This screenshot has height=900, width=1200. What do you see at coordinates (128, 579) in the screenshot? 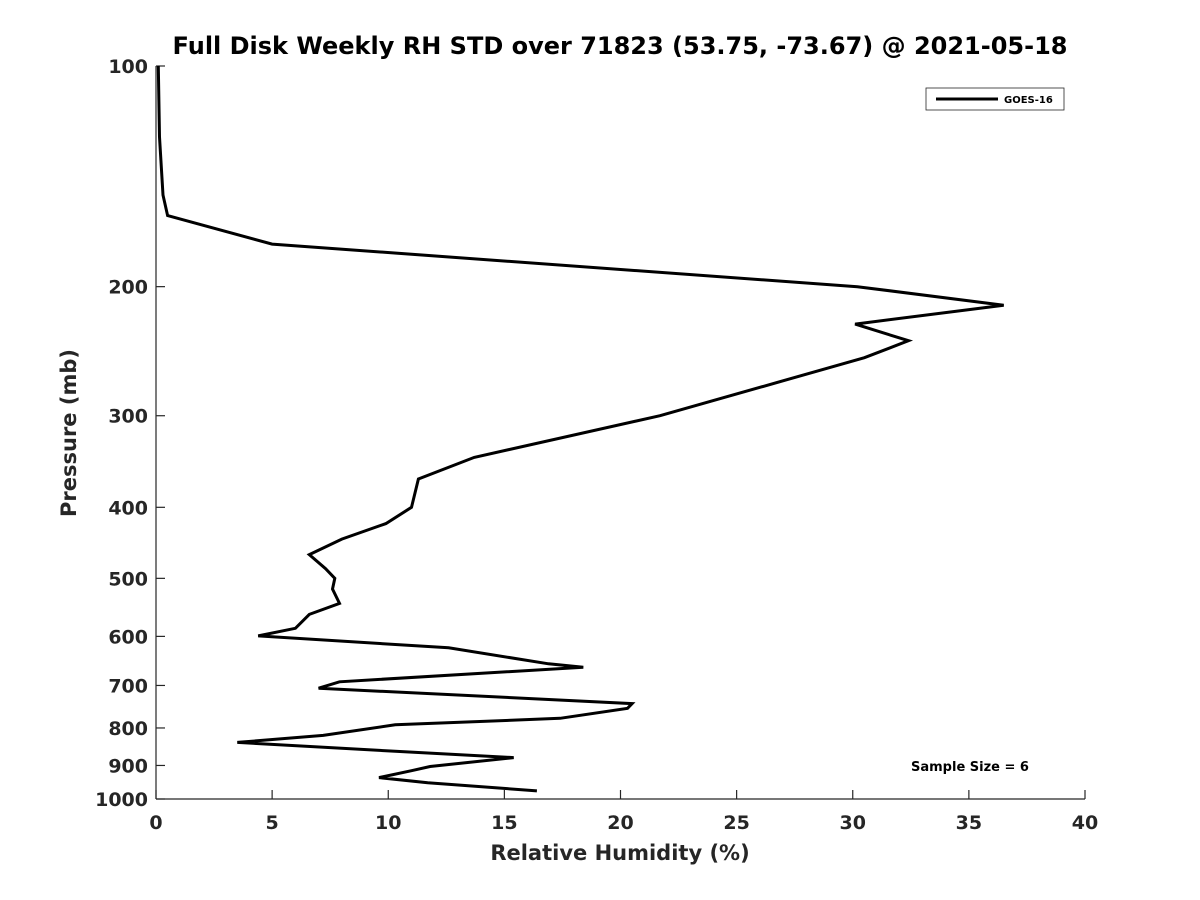
I see `y-tick-label: 500` at bounding box center [128, 579].